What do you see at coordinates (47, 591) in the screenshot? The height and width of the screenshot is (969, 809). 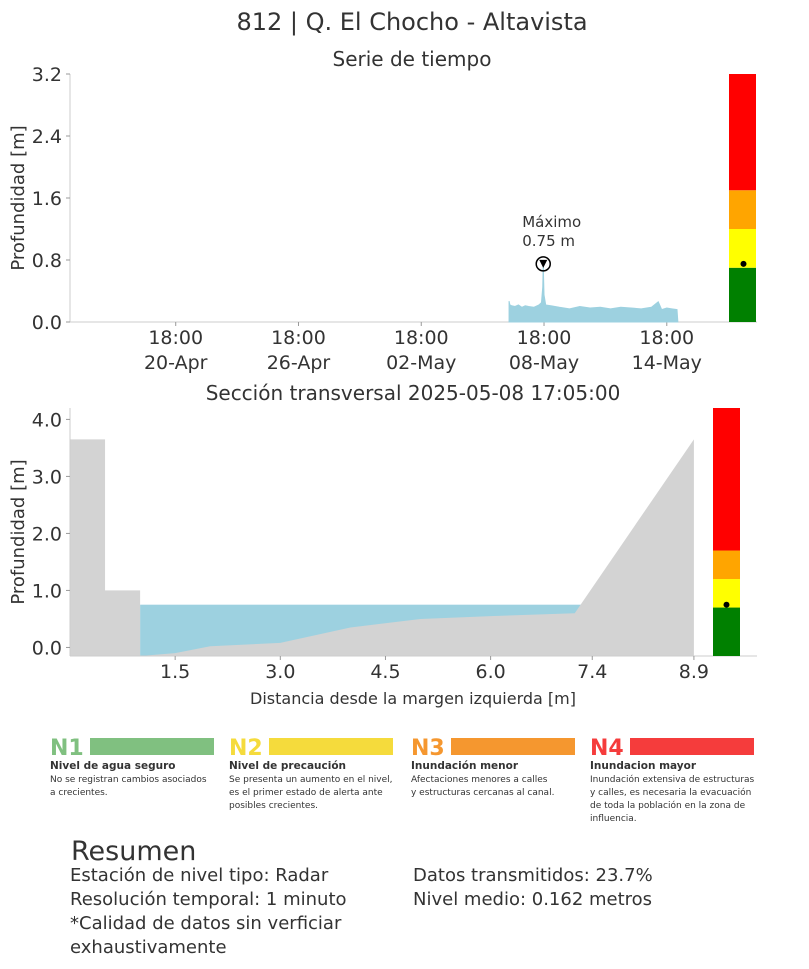 I see `y-tick-label: 1.0` at bounding box center [47, 591].